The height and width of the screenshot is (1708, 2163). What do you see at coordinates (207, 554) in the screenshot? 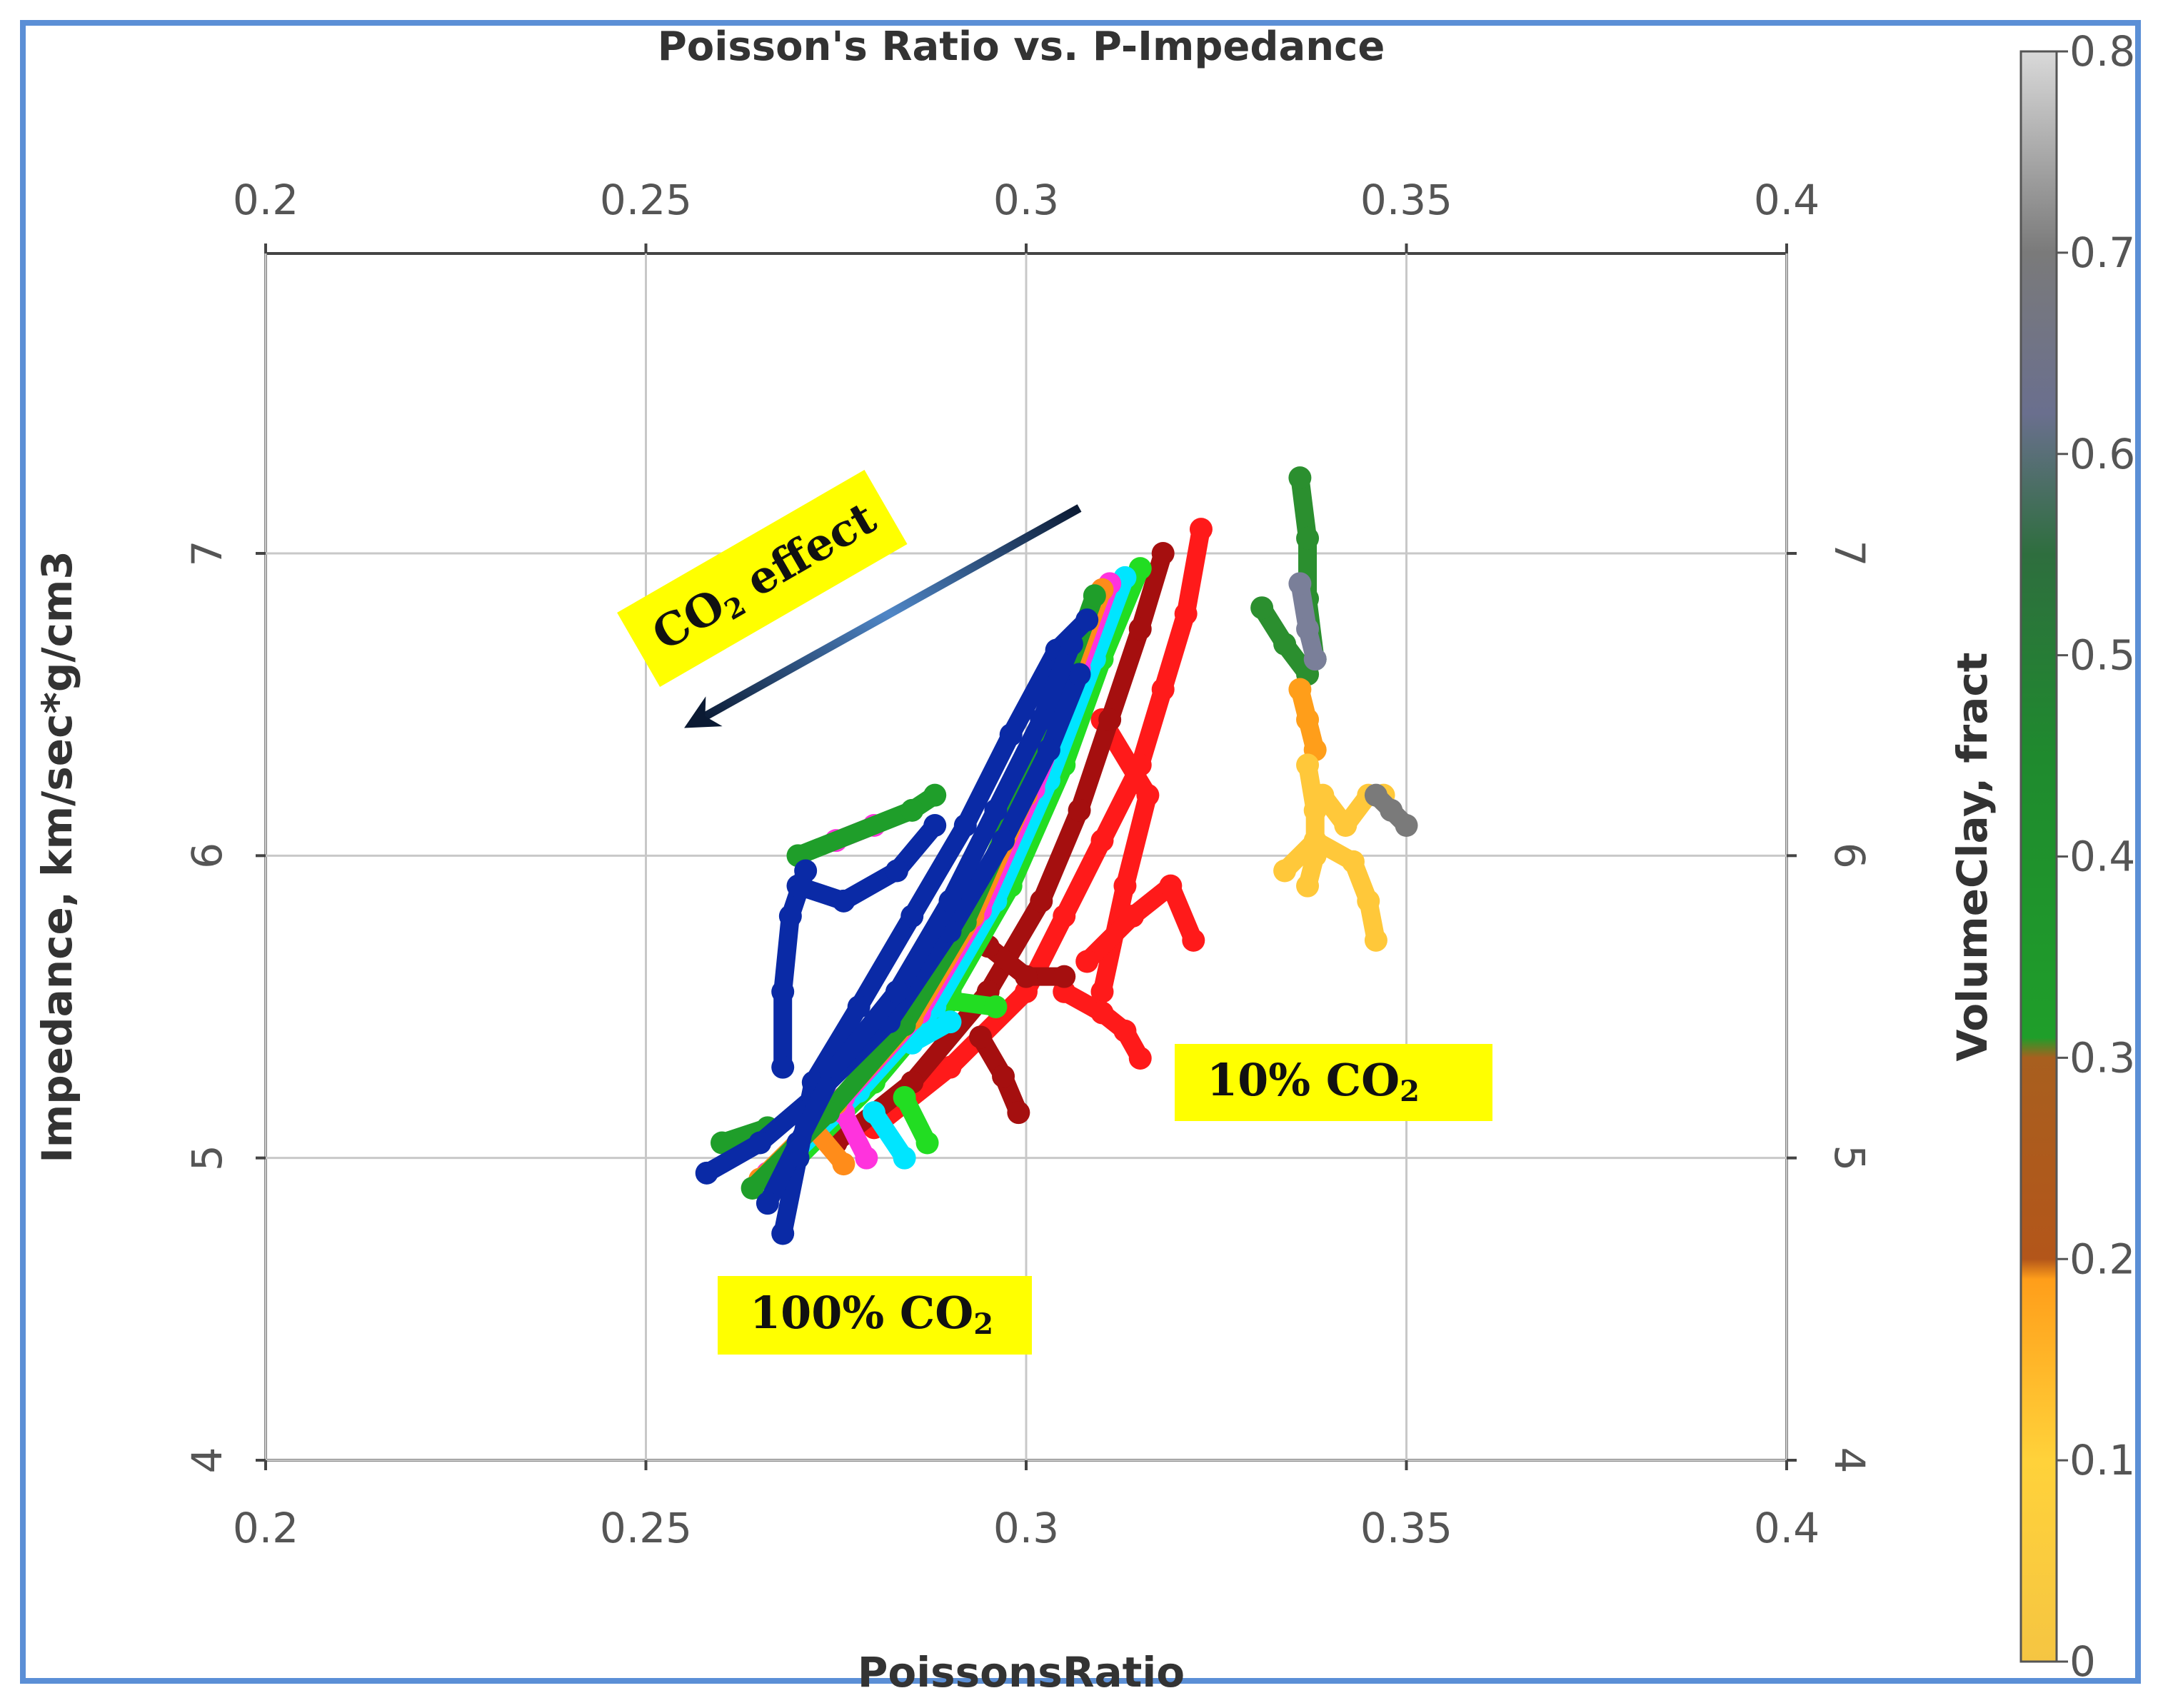
I see `y-tick-label-left: 7` at bounding box center [207, 554].